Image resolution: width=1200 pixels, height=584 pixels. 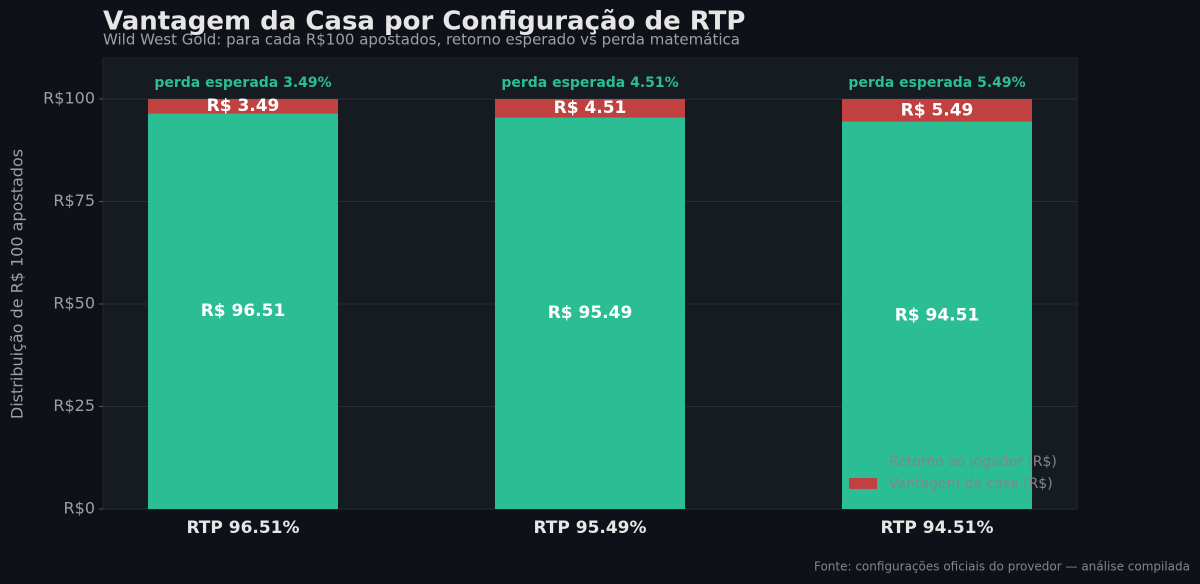 What do you see at coordinates (74, 200) in the screenshot?
I see `y-tick-label: R$75` at bounding box center [74, 200].